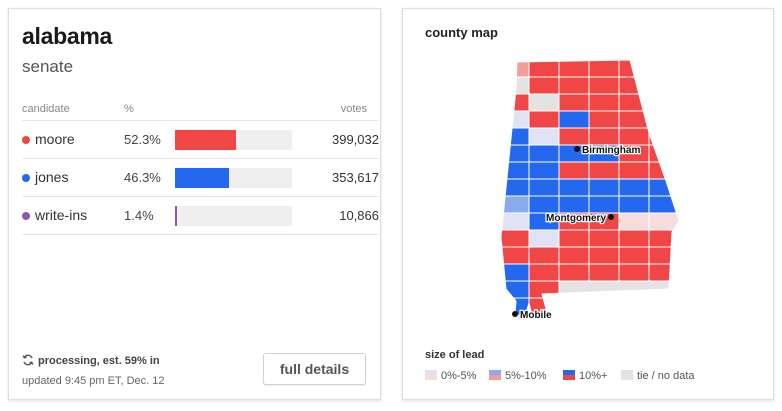 Image resolution: width=782 pixels, height=411 pixels. What do you see at coordinates (200, 177) in the screenshot?
I see `candidate-row-jones: jones 46.3% 353,617` at bounding box center [200, 177].